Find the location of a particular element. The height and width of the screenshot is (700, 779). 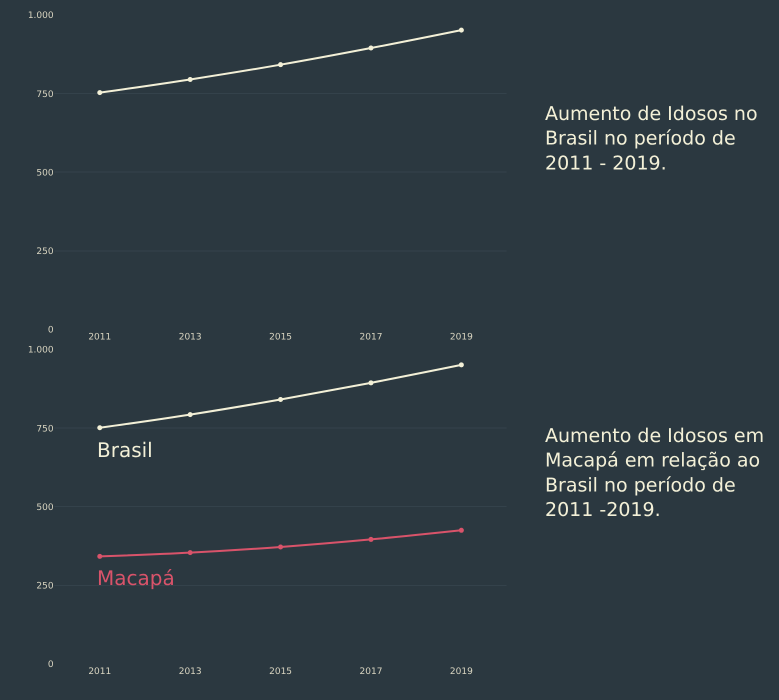

text: Aumento de Idosos em Macapá em relação ao Brasil no período de 2011 -2019. is located at coordinates (654, 473).